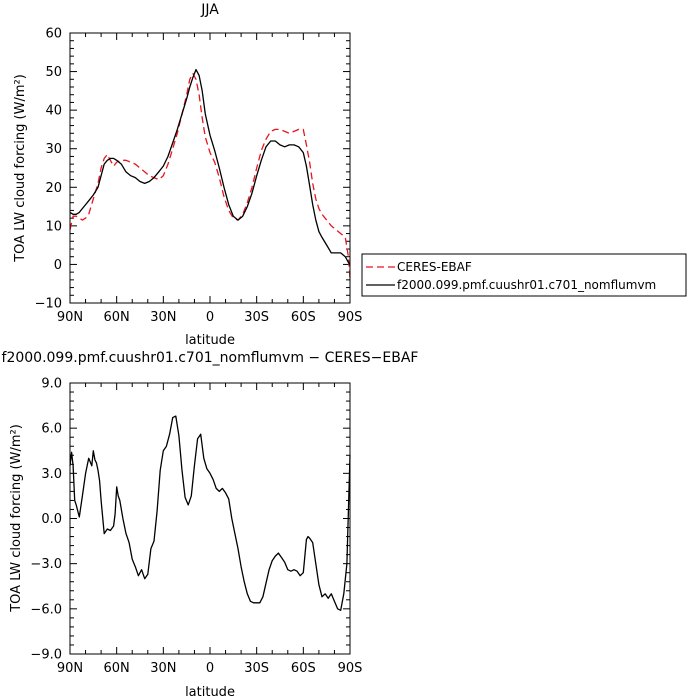 The image size is (700, 700). I want to click on top-x-axis-label: latitude, so click(210, 340).